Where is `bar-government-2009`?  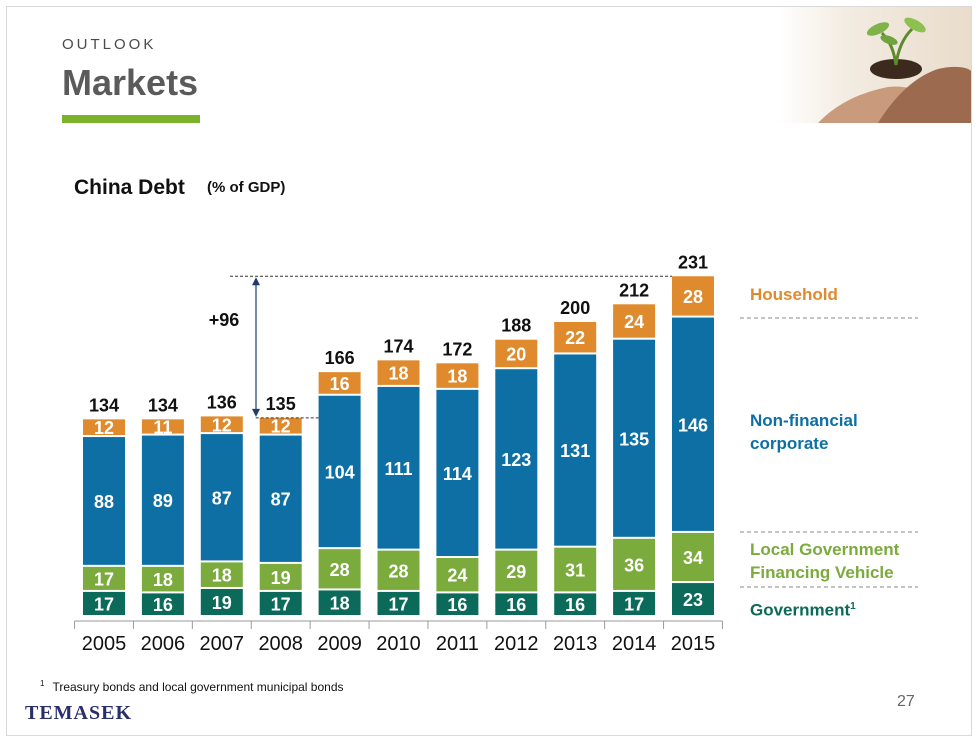 bar-government-2009 is located at coordinates (339, 602).